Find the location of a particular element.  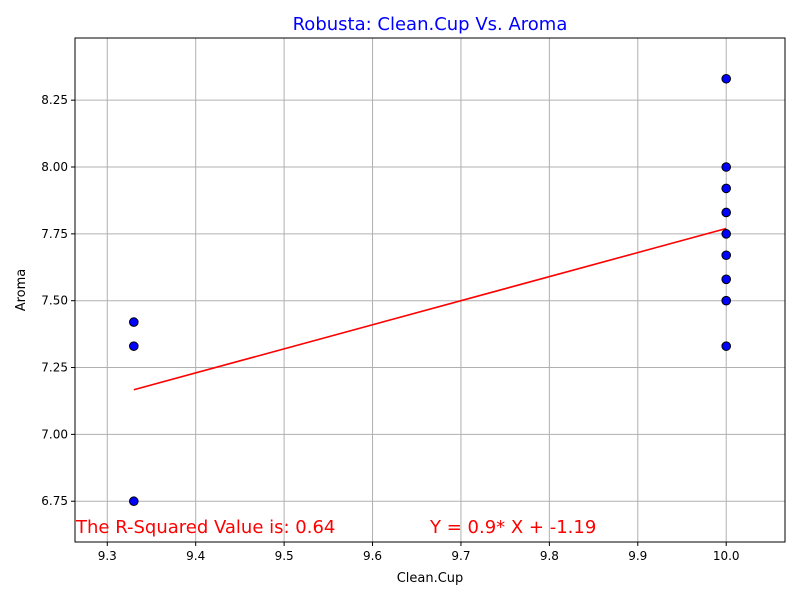

y-tick-label: 7.50 is located at coordinates (54, 301).